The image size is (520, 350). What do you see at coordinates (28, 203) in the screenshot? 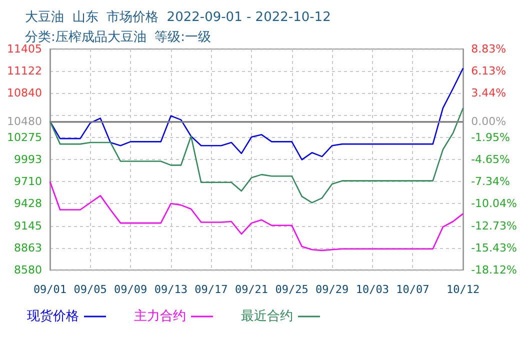
I see `y-tick-label: 9428` at bounding box center [28, 203].